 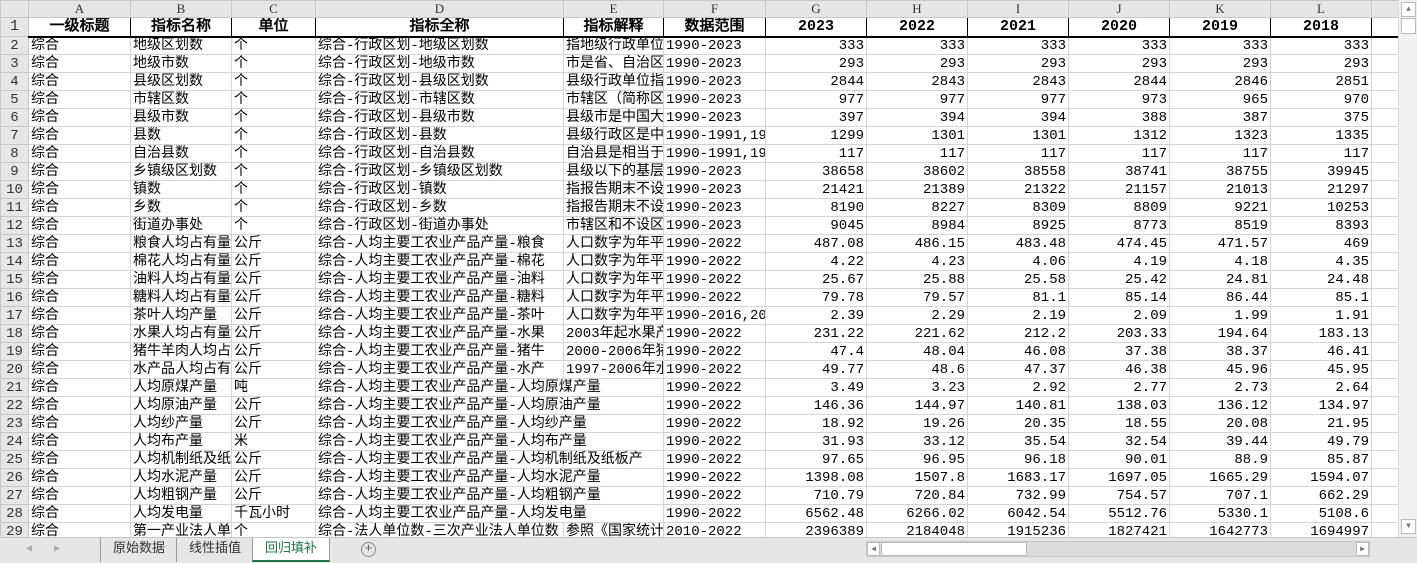 I want to click on cell: 米, so click(x=273, y=441).